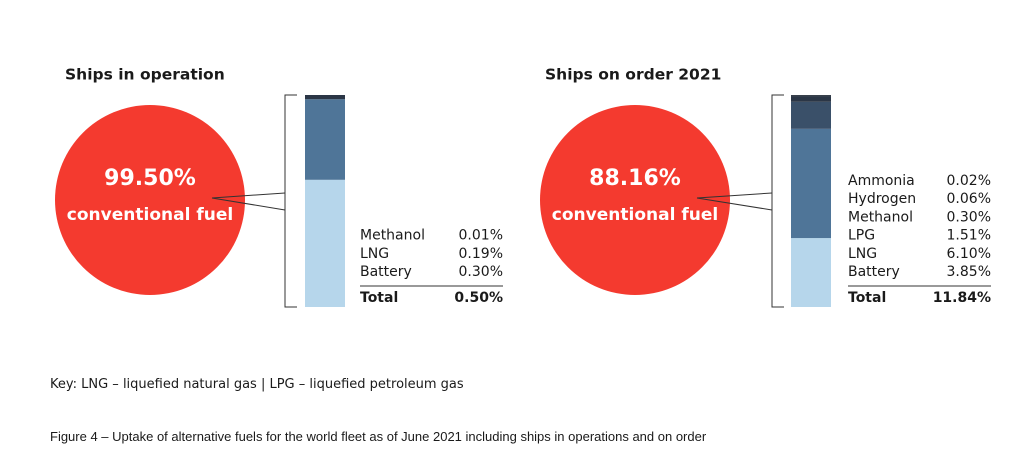 This screenshot has width=1024, height=449. What do you see at coordinates (969, 254) in the screenshot?
I see `data-label: 6.10%` at bounding box center [969, 254].